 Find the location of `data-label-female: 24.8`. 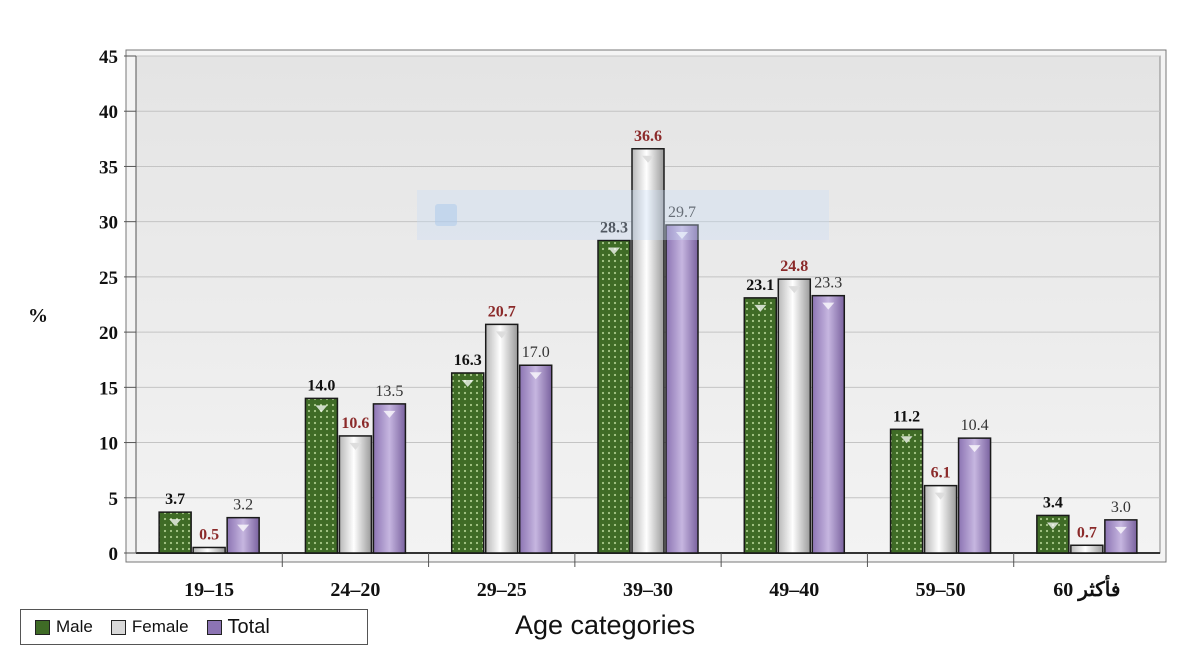

data-label-female: 24.8 is located at coordinates (794, 266).